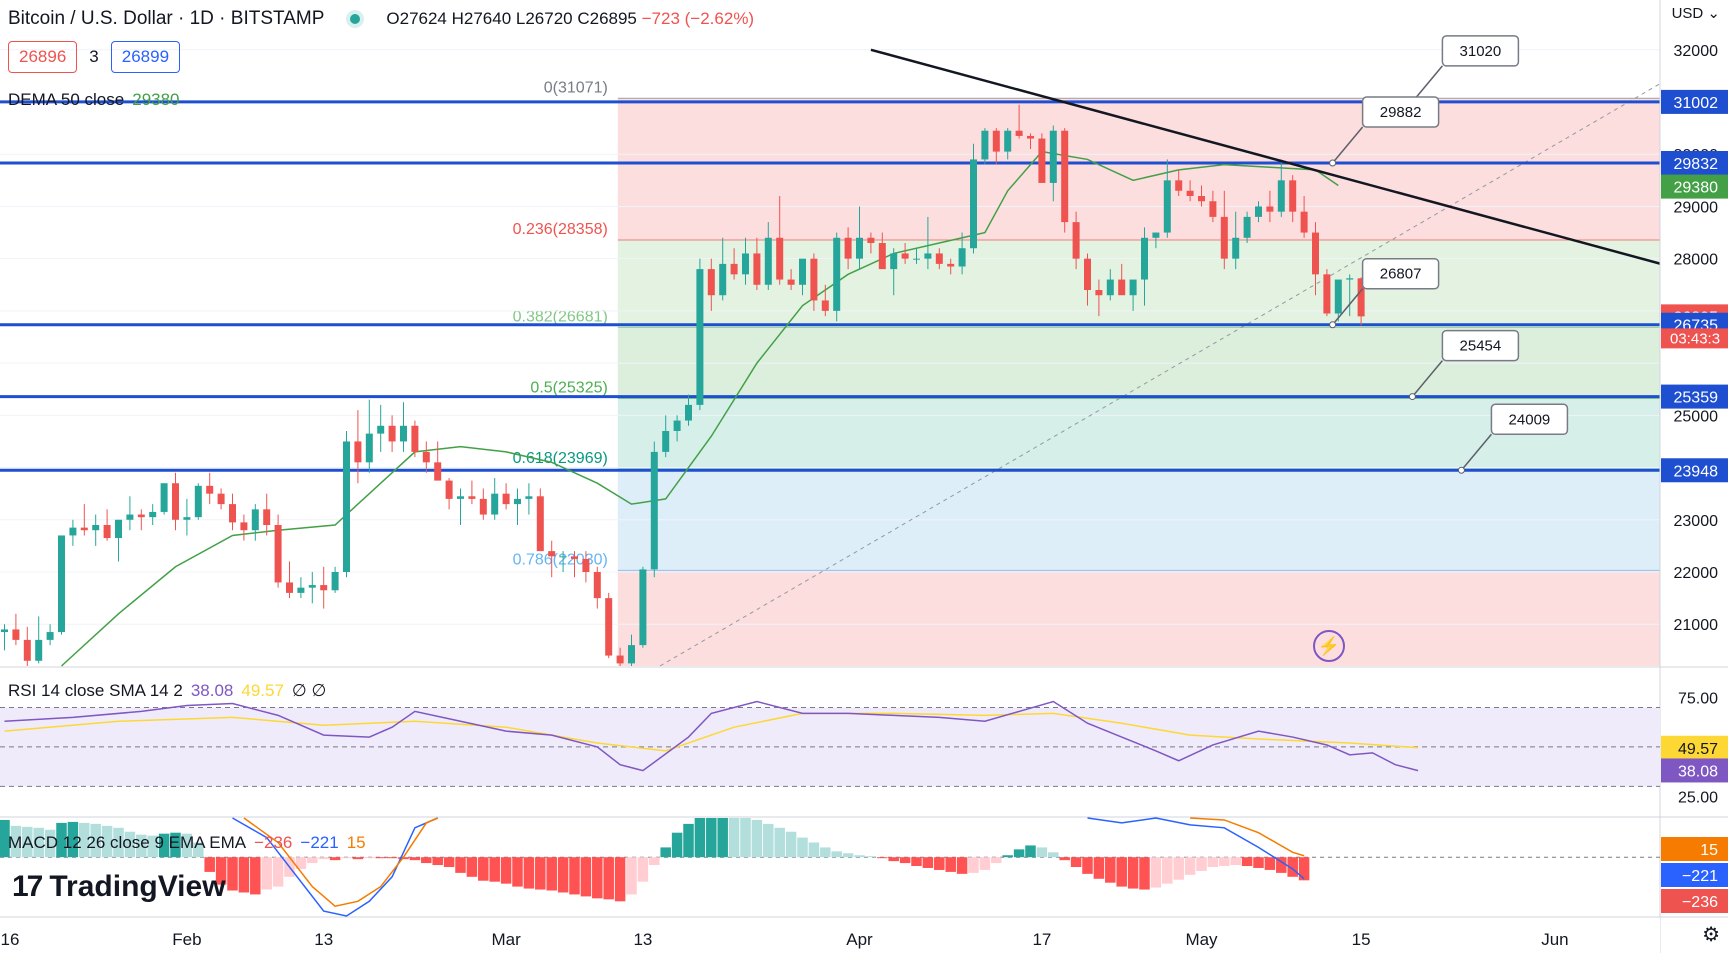  What do you see at coordinates (166, 18) in the screenshot?
I see `symbol-title: Bitcoin / U.S. Dollar · 1D · BITSTAMP` at bounding box center [166, 18].